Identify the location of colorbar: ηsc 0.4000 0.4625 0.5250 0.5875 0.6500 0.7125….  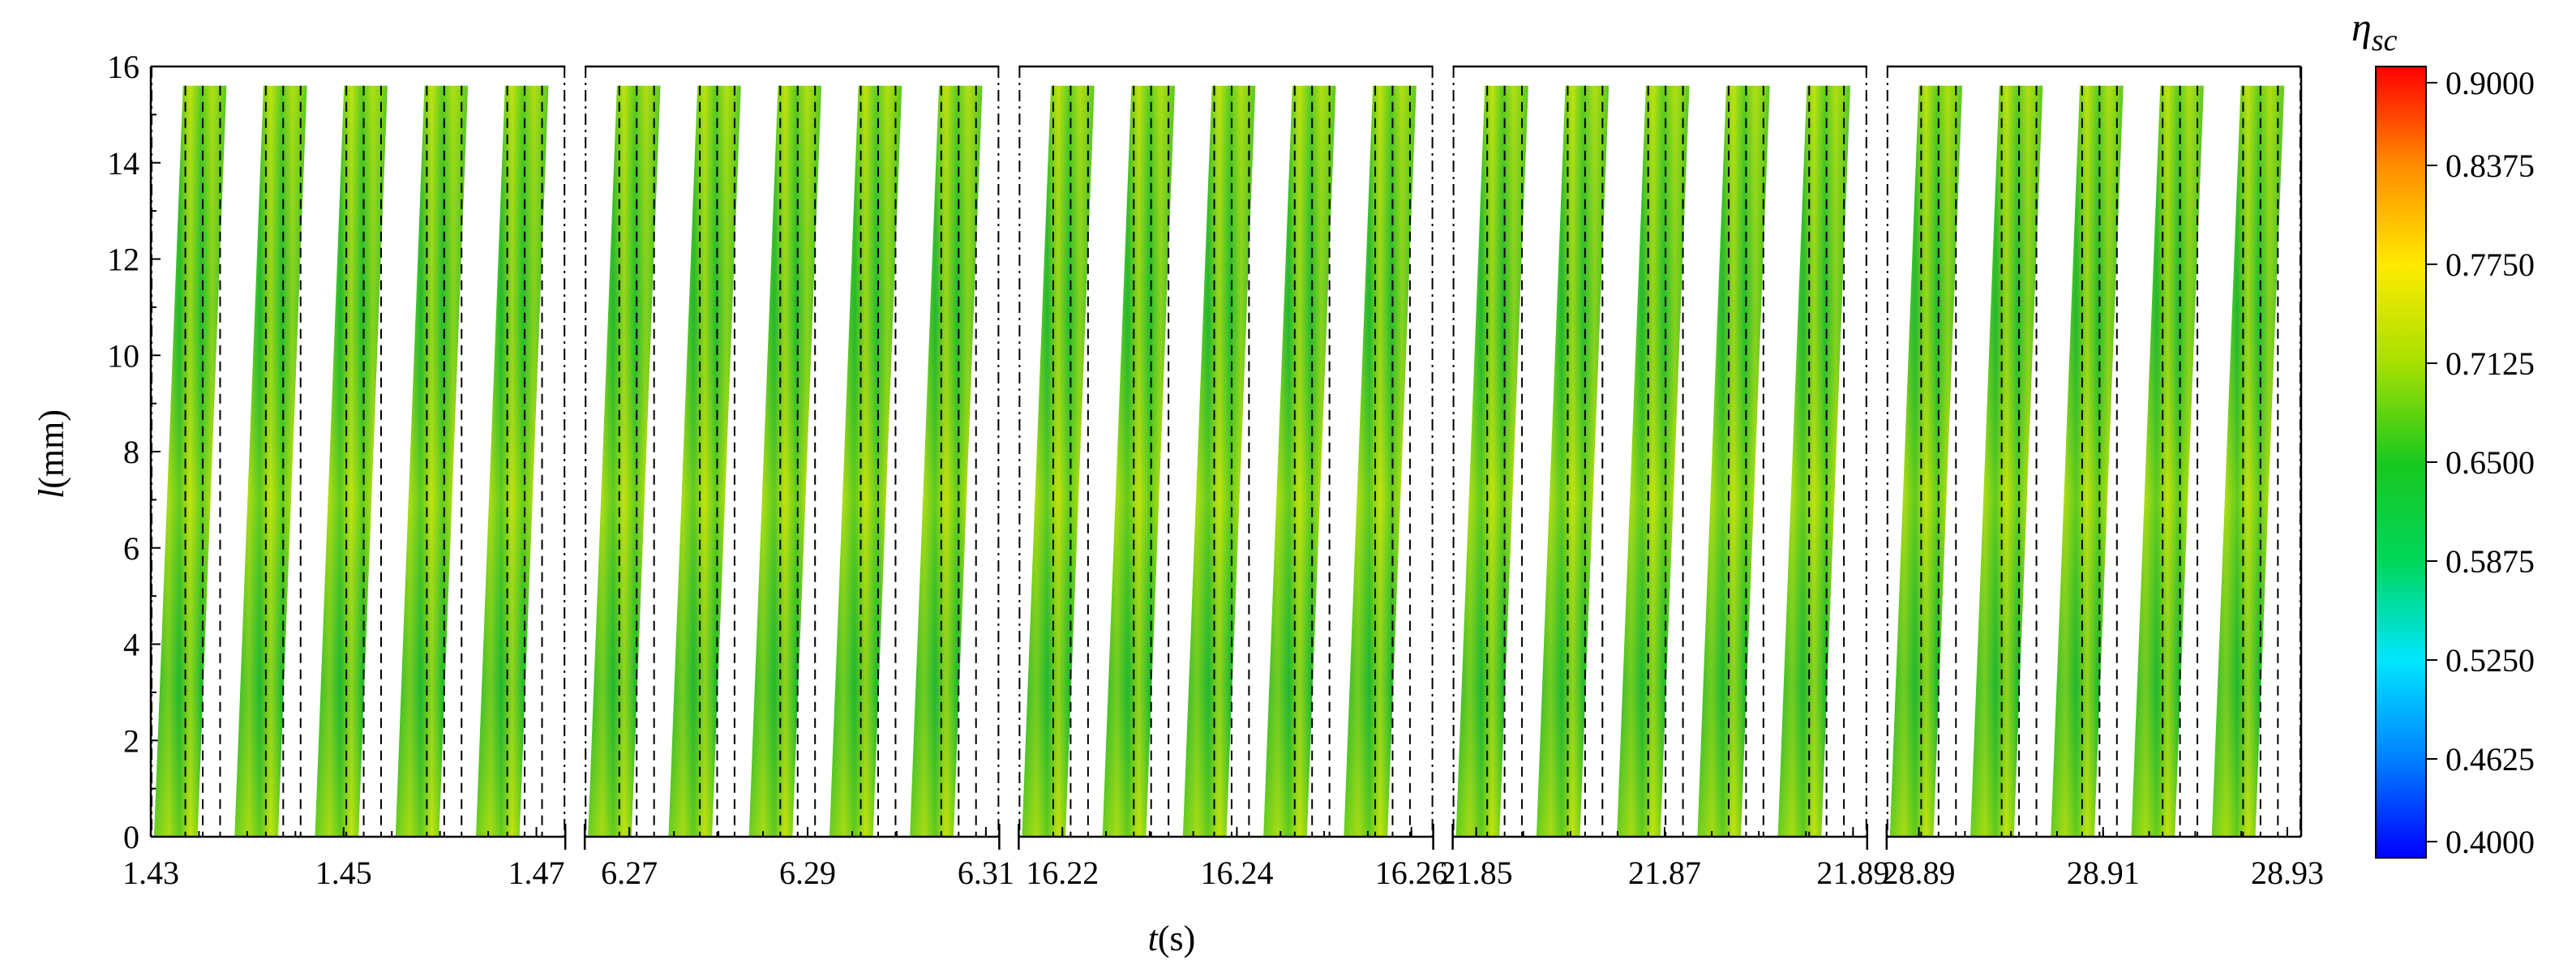
(2443, 432).